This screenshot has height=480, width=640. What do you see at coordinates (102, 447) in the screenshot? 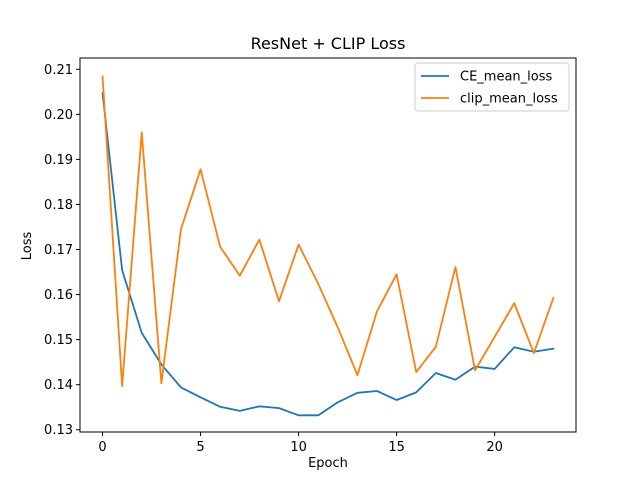
I see `x-tick-label: 0` at bounding box center [102, 447].